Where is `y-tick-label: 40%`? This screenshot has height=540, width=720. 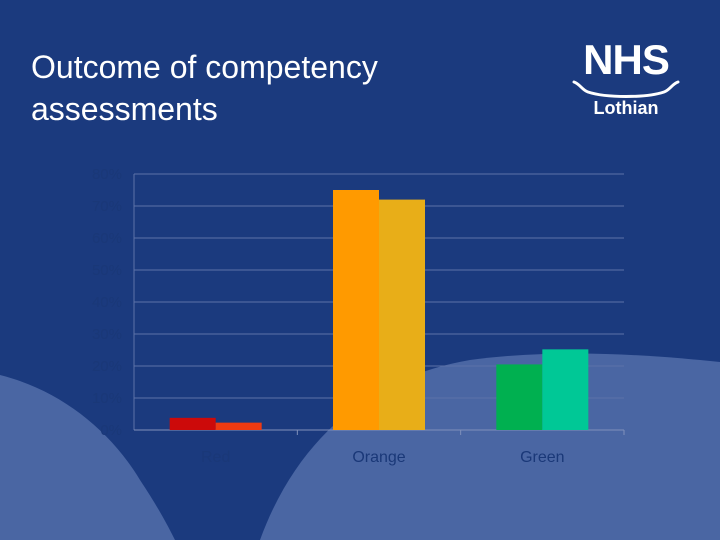
y-tick-label: 40% is located at coordinates (107, 302).